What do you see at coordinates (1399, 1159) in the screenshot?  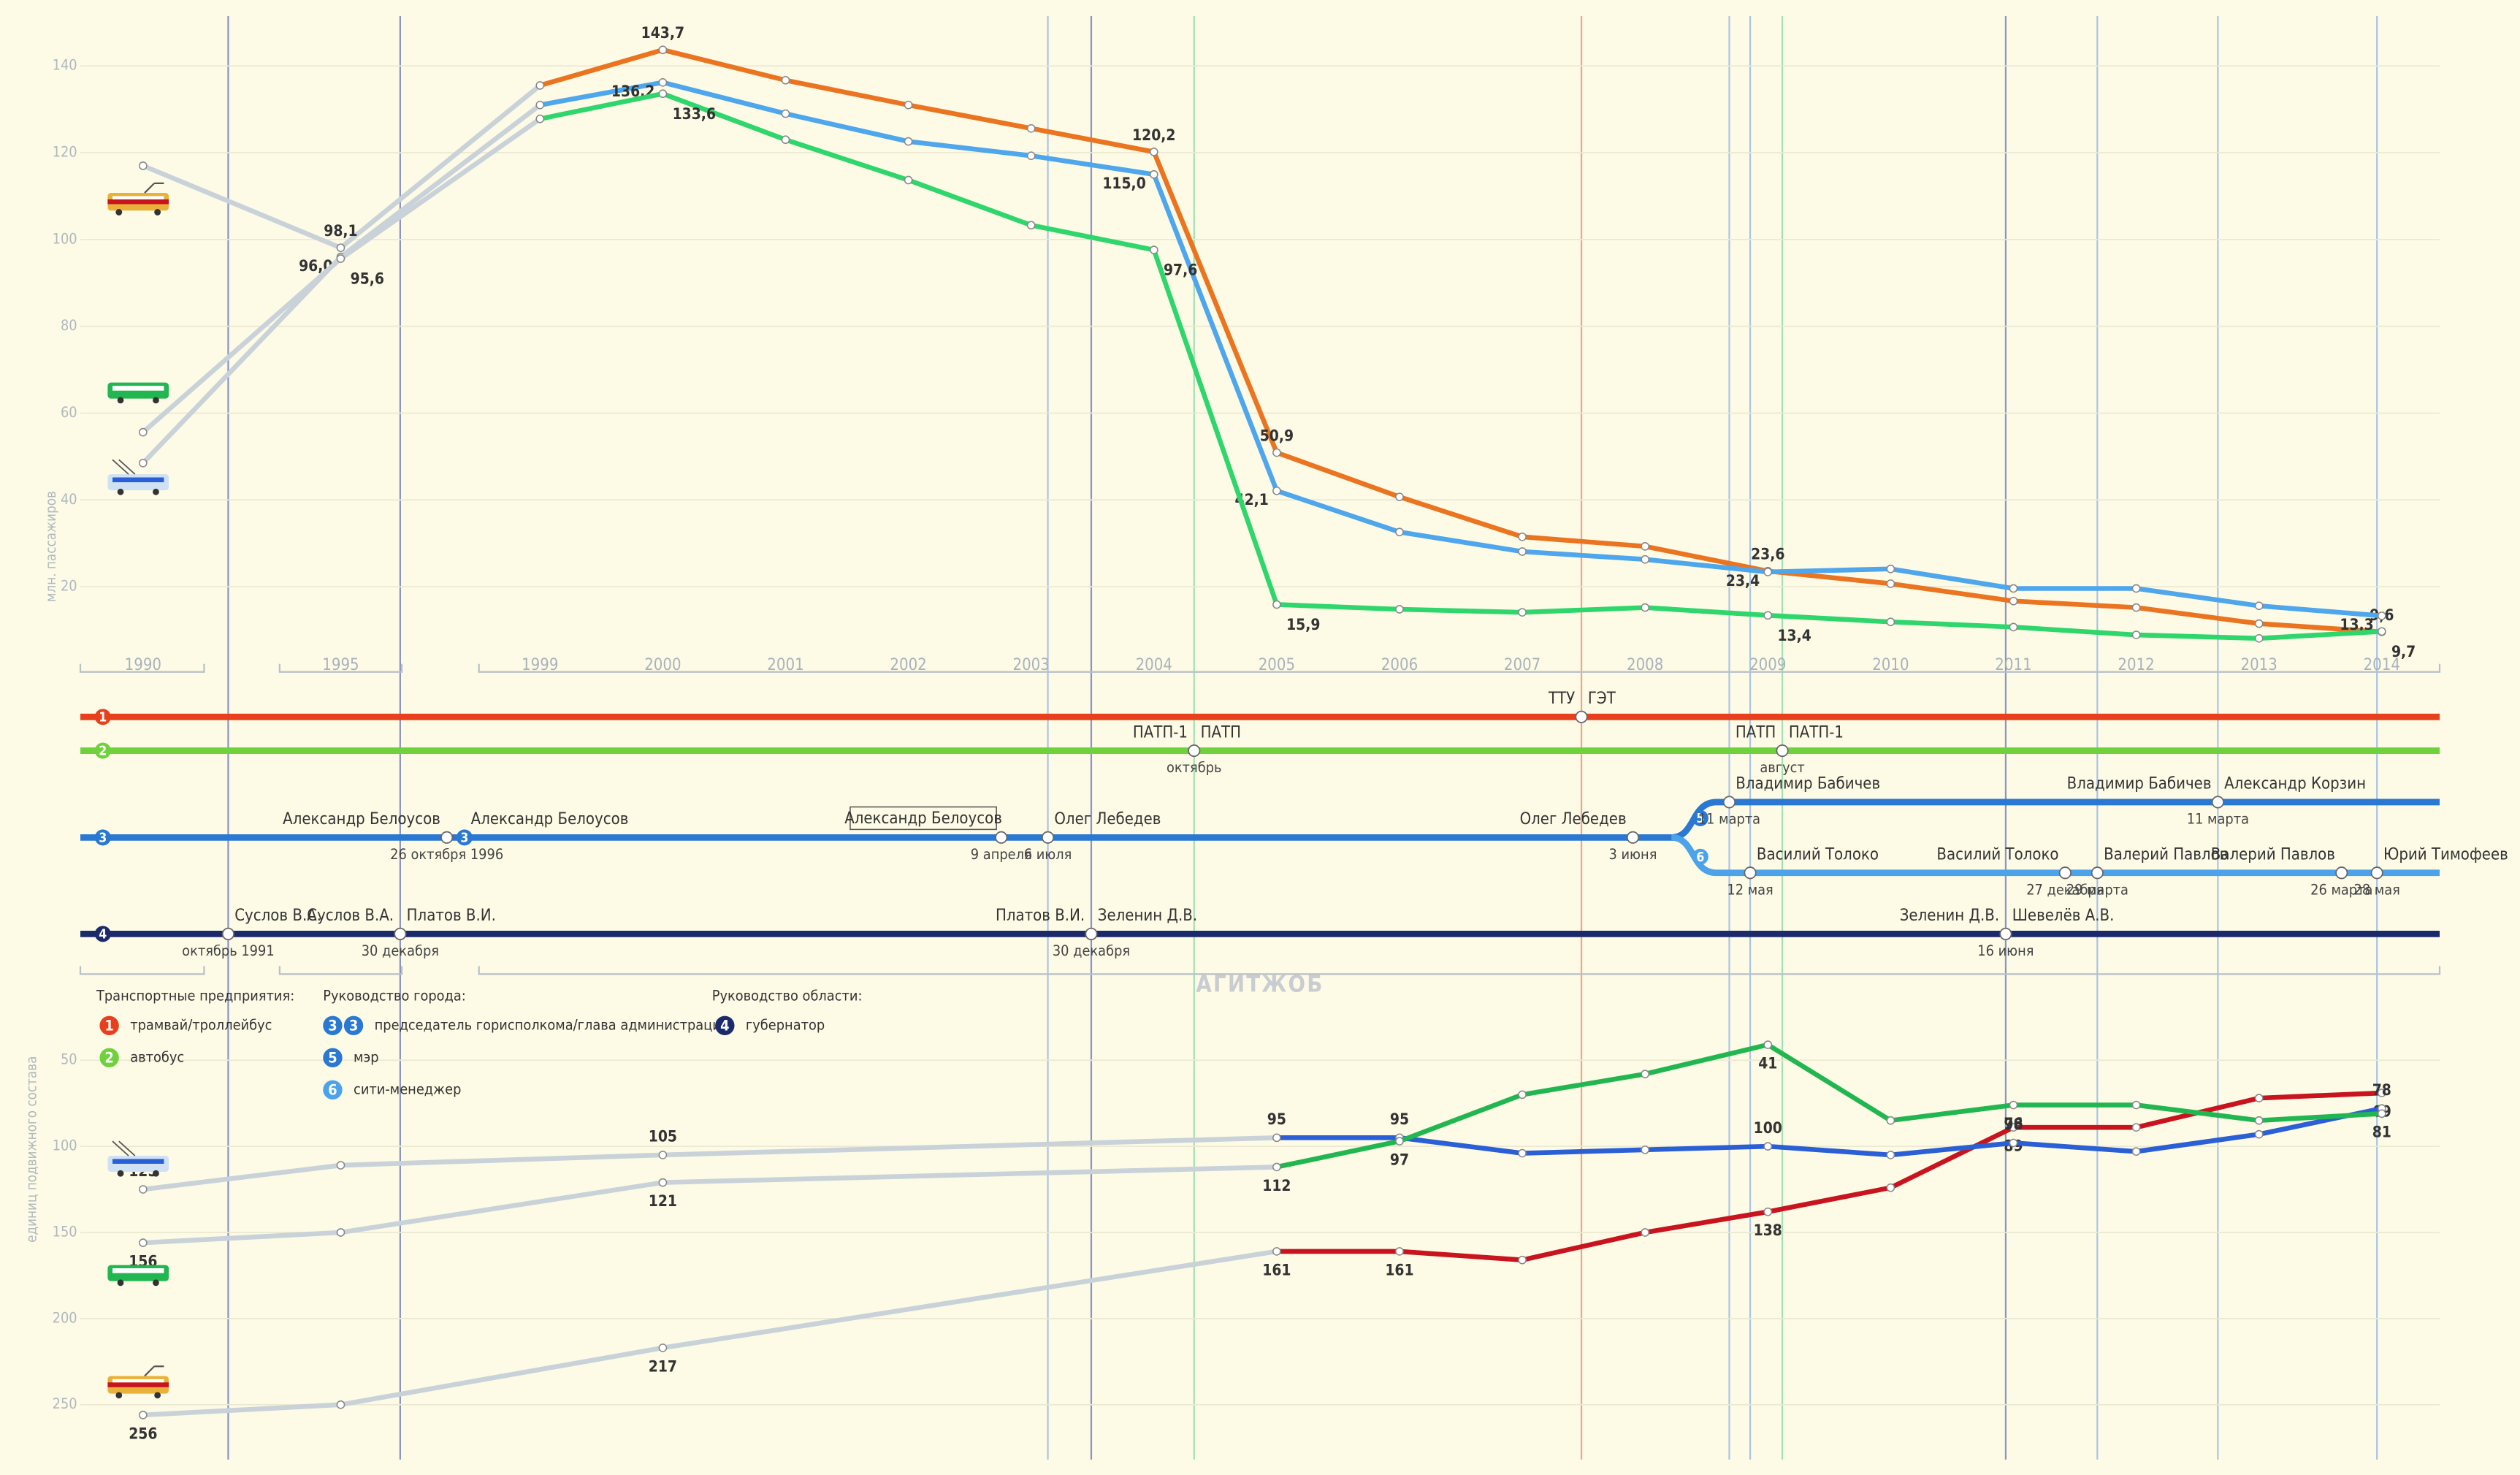 I see `data-label: 97` at bounding box center [1399, 1159].